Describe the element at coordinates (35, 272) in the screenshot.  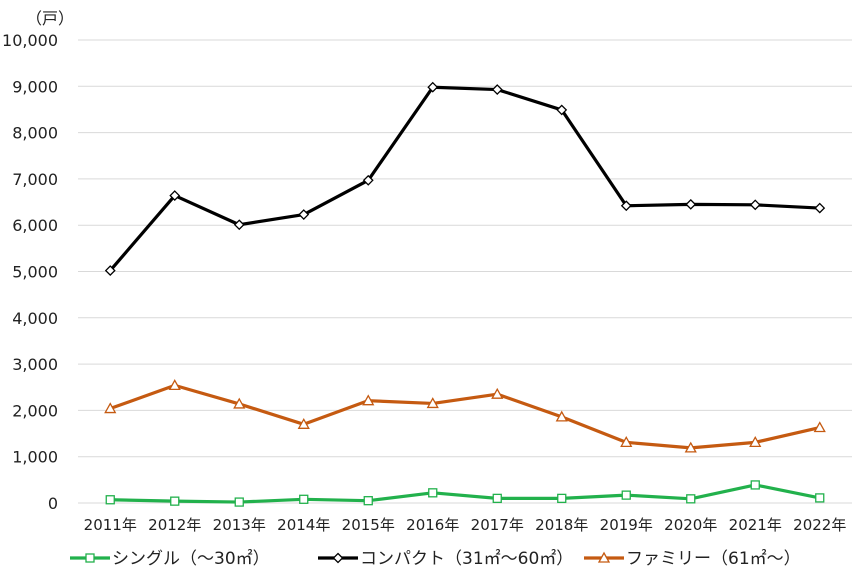
I see `y-tick-label: 5,000` at that location.